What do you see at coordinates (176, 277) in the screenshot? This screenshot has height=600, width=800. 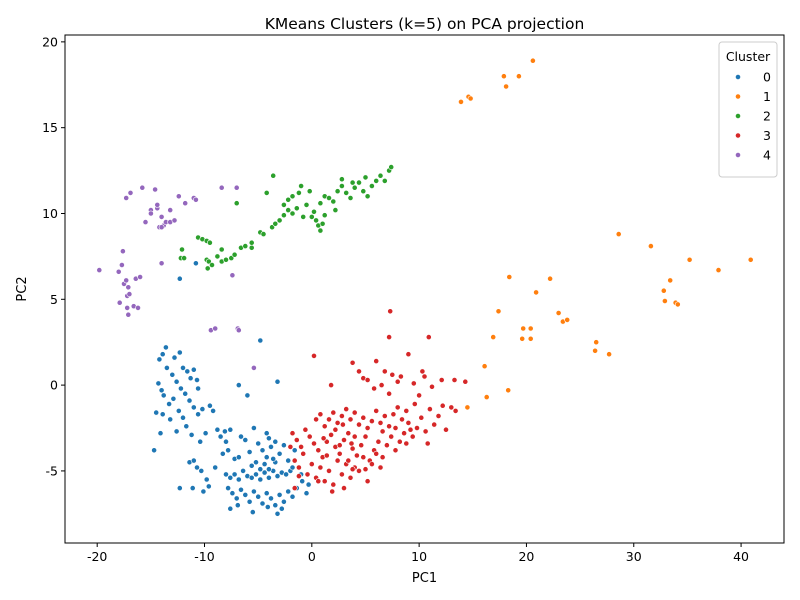 I see `cluster-4-series` at bounding box center [176, 277].